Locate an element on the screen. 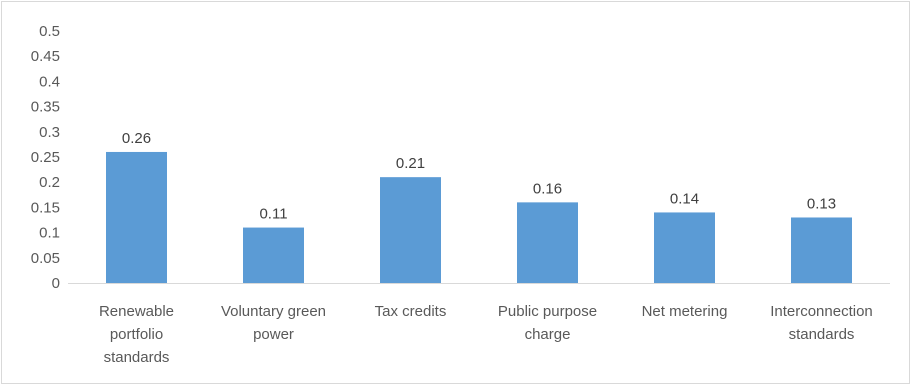 The image size is (913, 387). category-label: Renewable portfolio standards is located at coordinates (136, 334).